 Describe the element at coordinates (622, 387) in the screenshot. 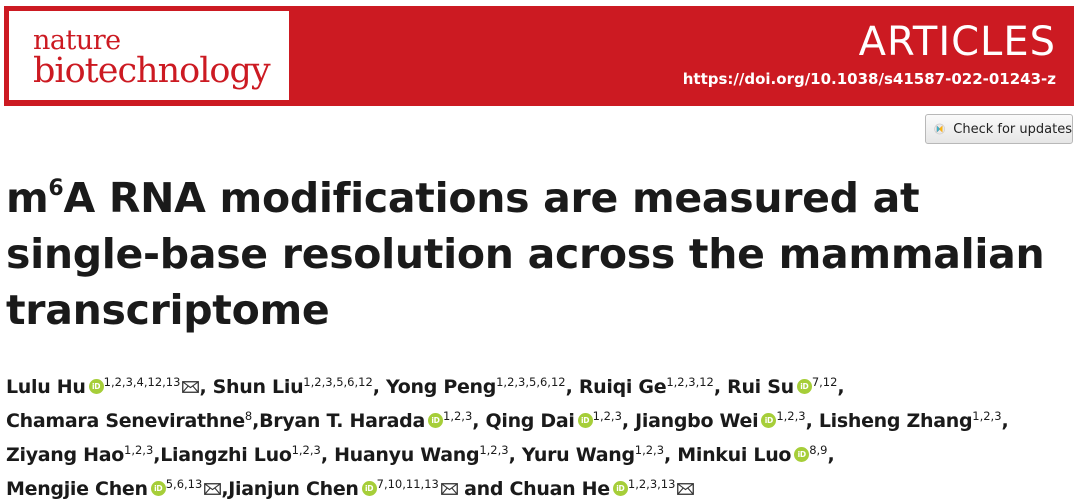

I see `author-name: Ruiqi Ge` at that location.